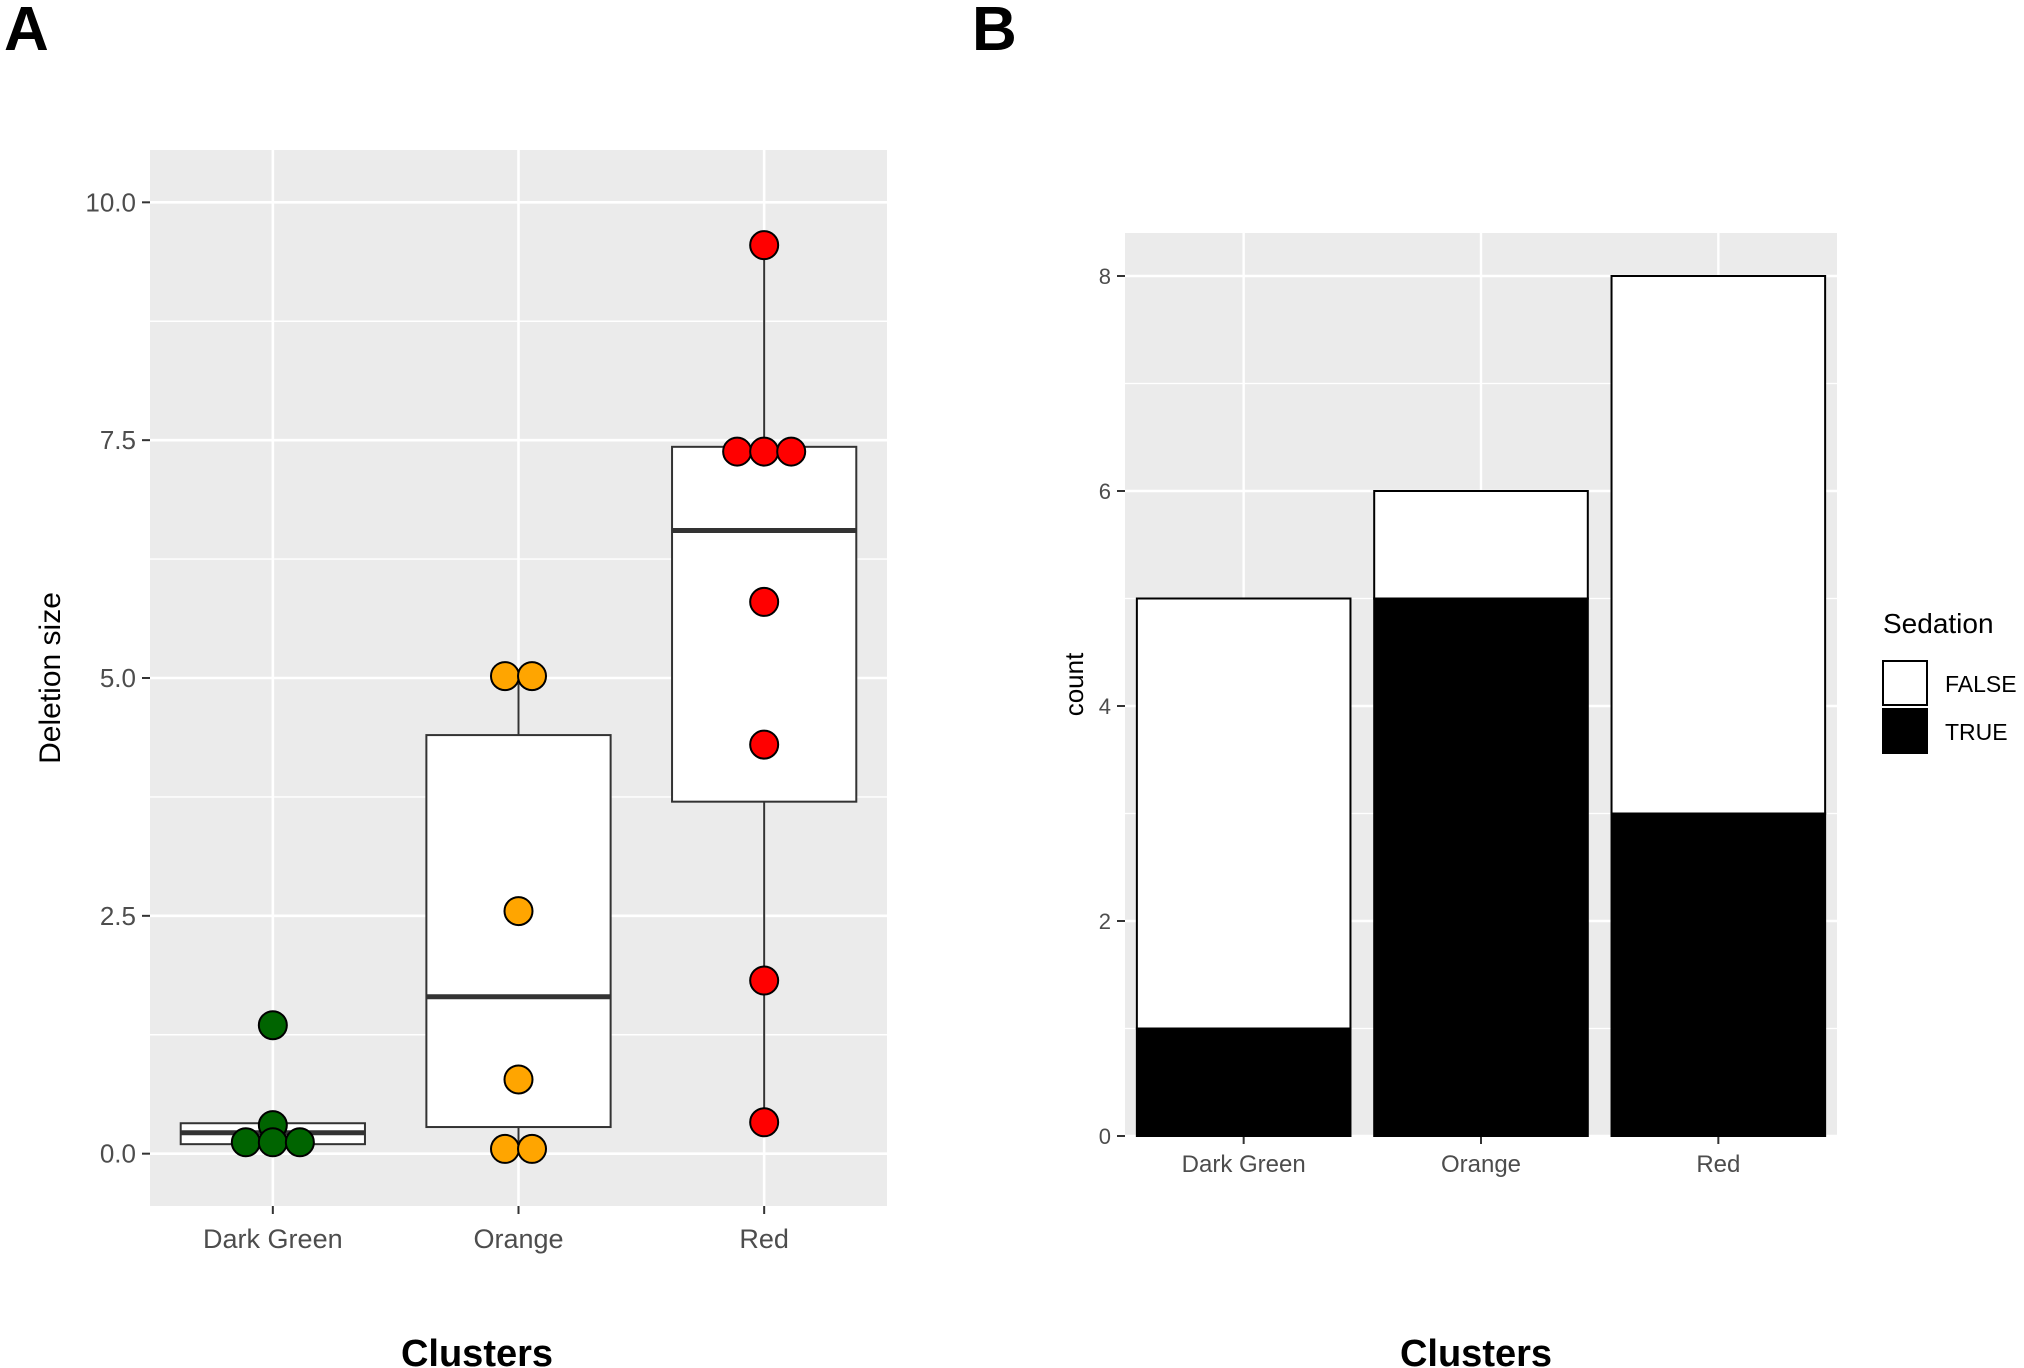  I want to click on bar-x-axis-title: Clusters, so click(1476, 1350).